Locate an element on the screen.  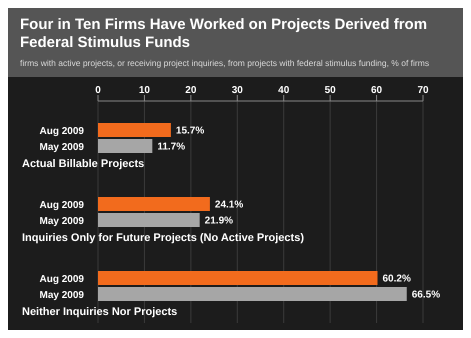
x-tick-label: 60 is located at coordinates (377, 90).